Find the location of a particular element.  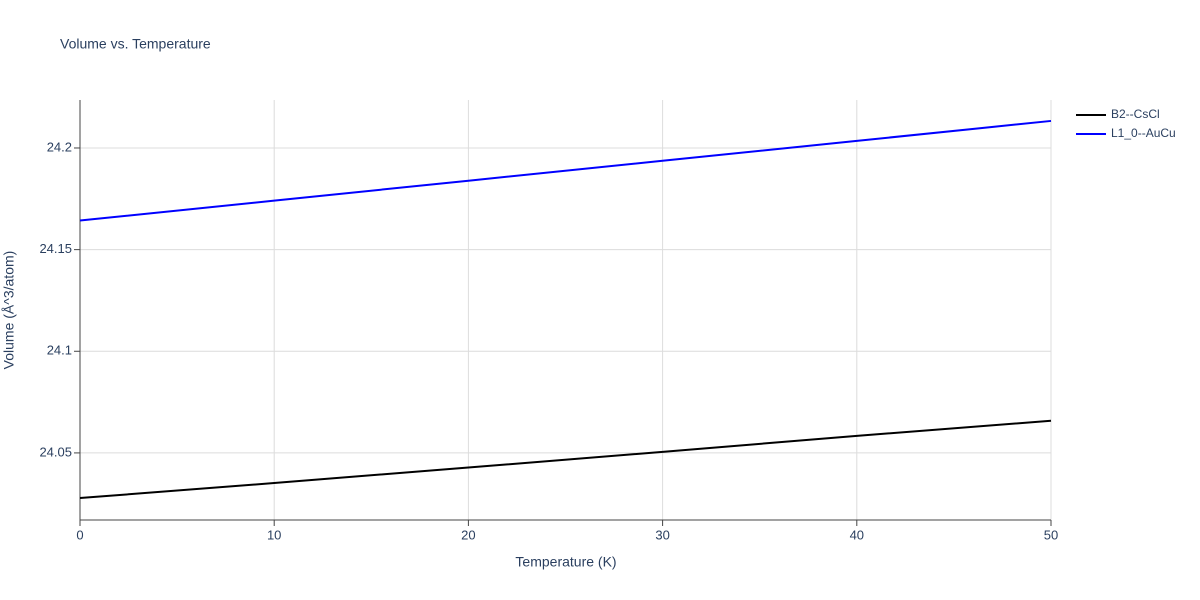

x-tick-label: 30 is located at coordinates (662, 534).